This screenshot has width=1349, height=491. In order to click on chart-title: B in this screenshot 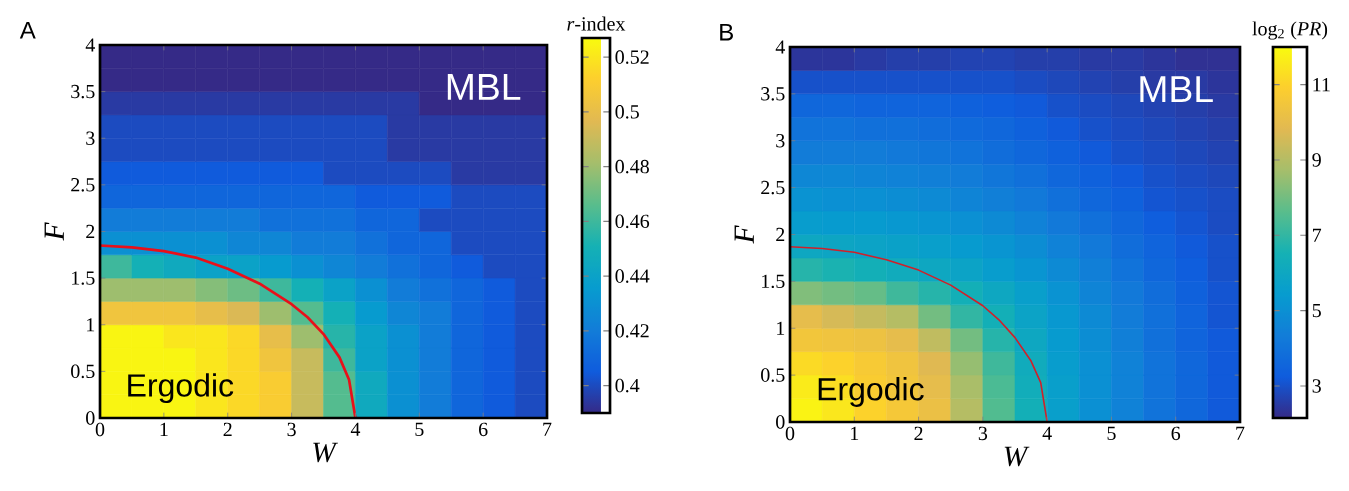, I will do `click(726, 32)`.